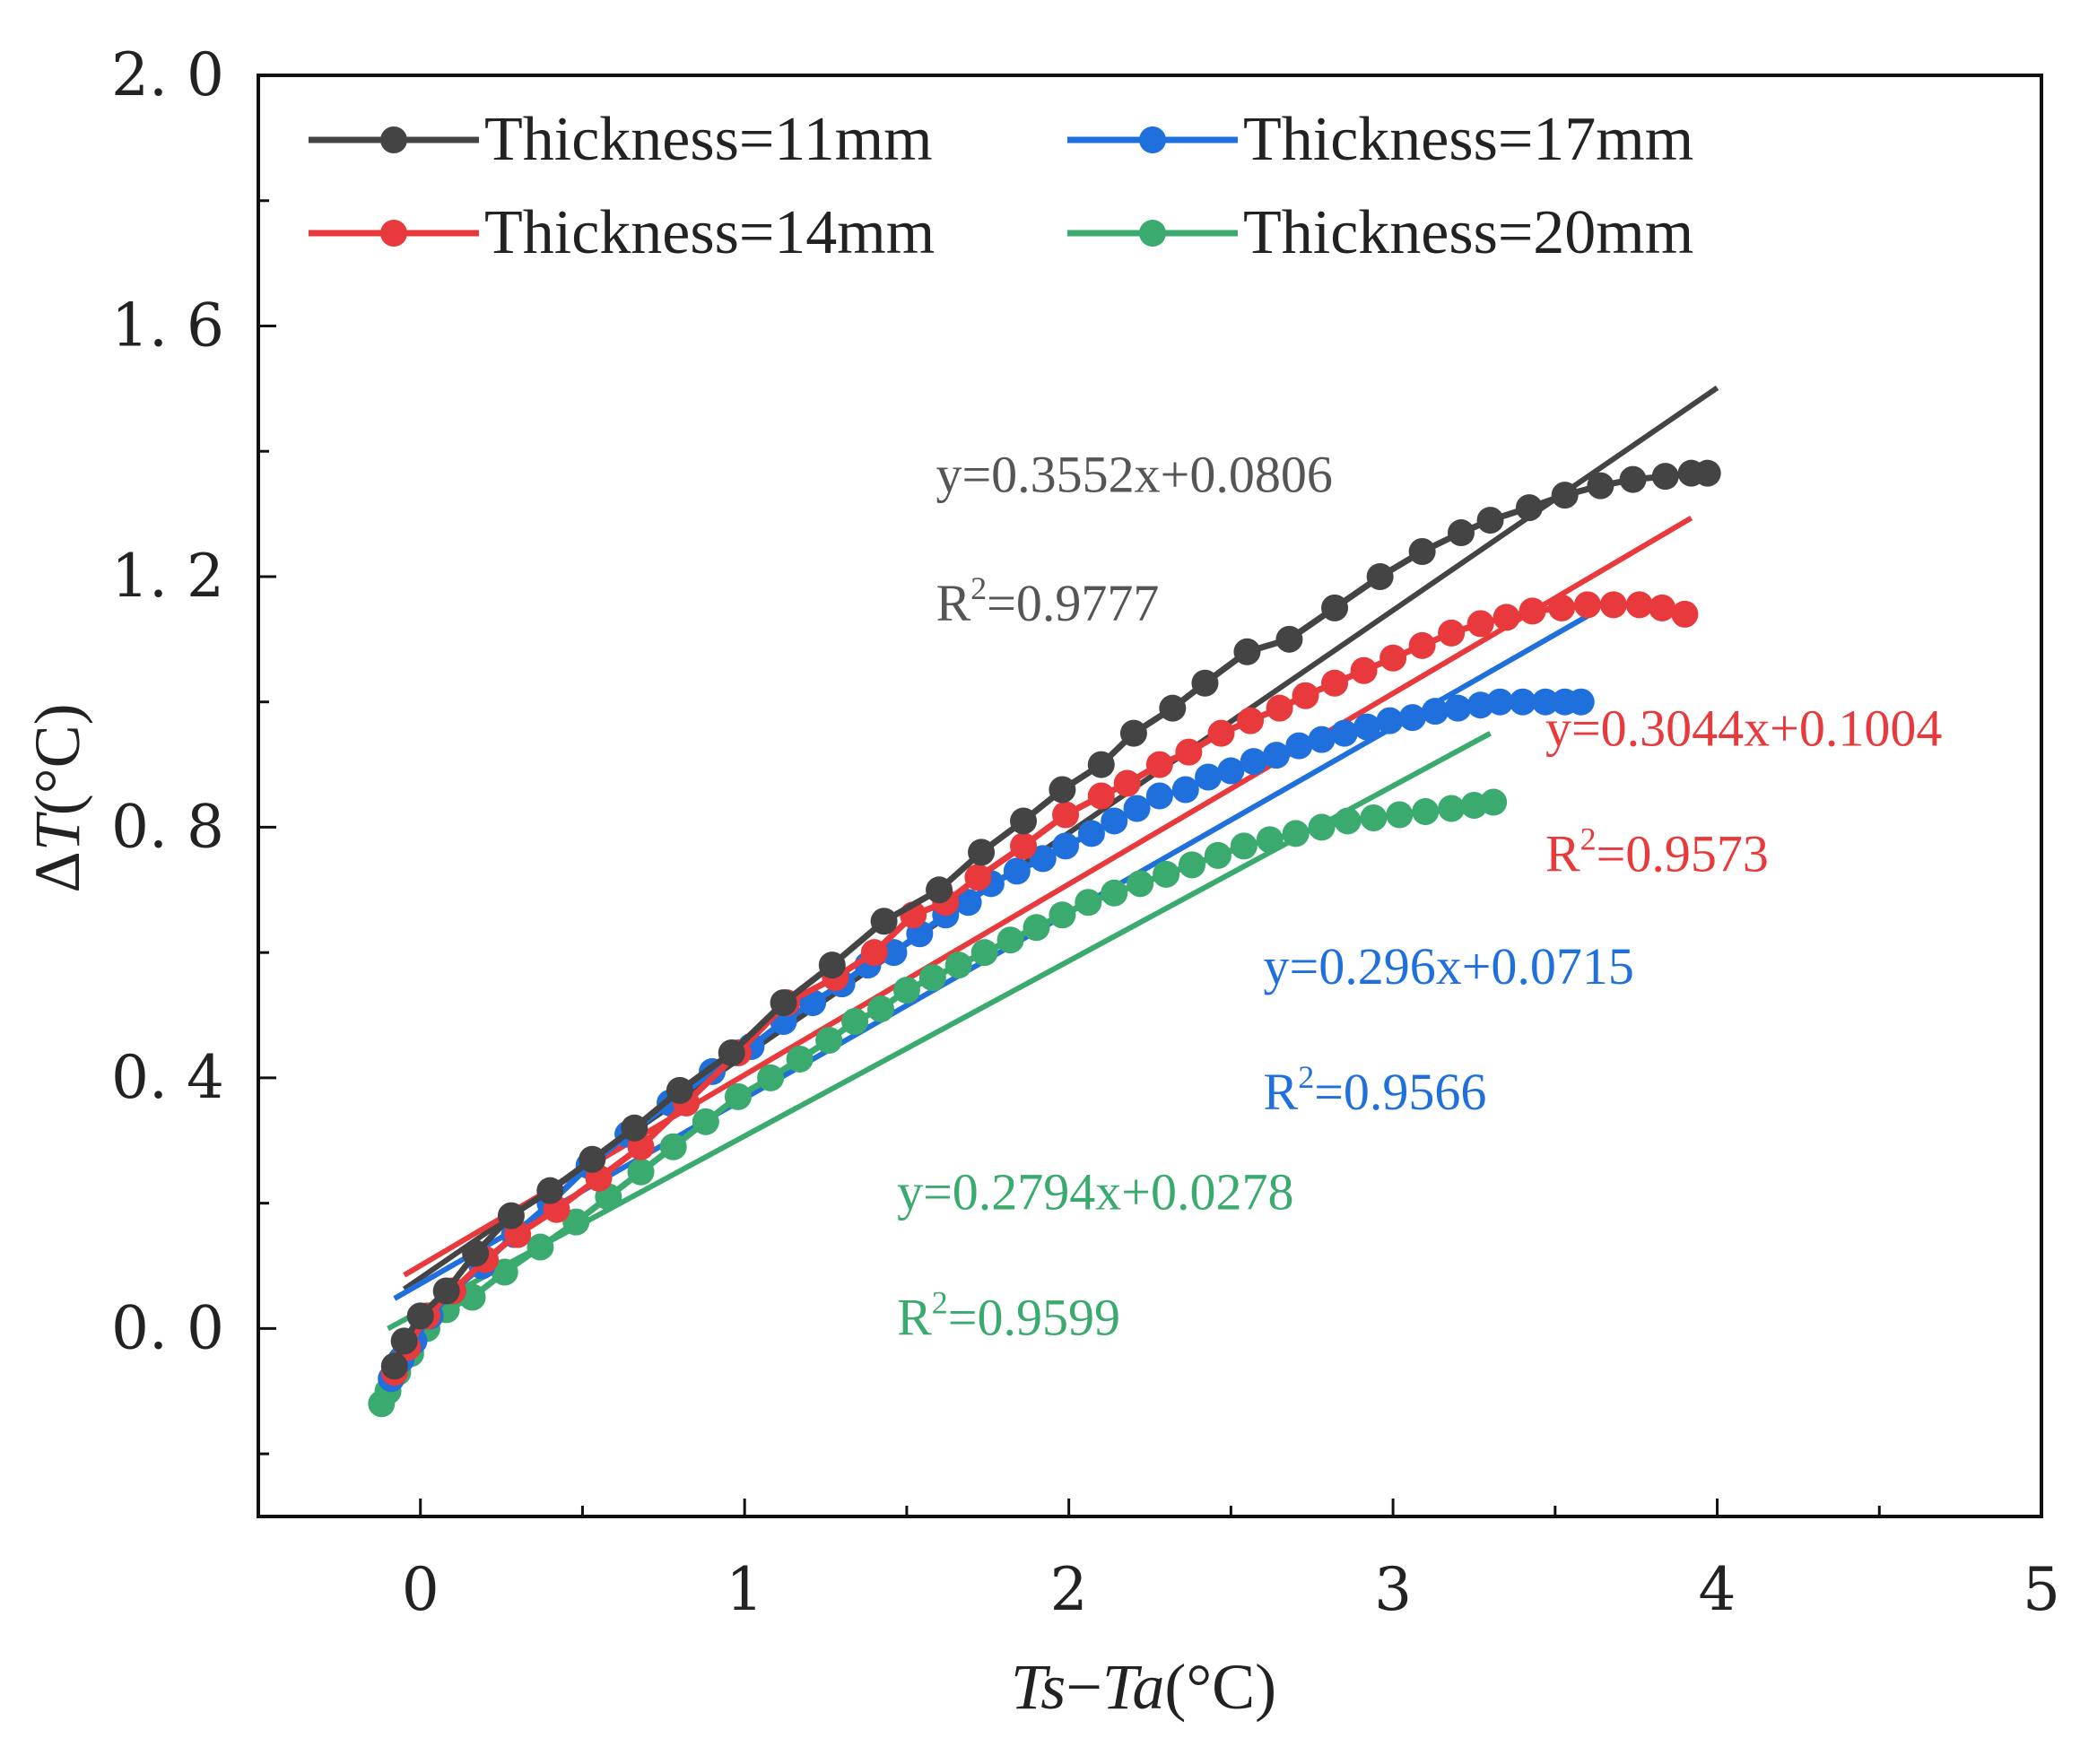 This screenshot has height=1764, width=2080. What do you see at coordinates (1034, 1317) in the screenshot?
I see `r-squared-value: =0.9599` at bounding box center [1034, 1317].